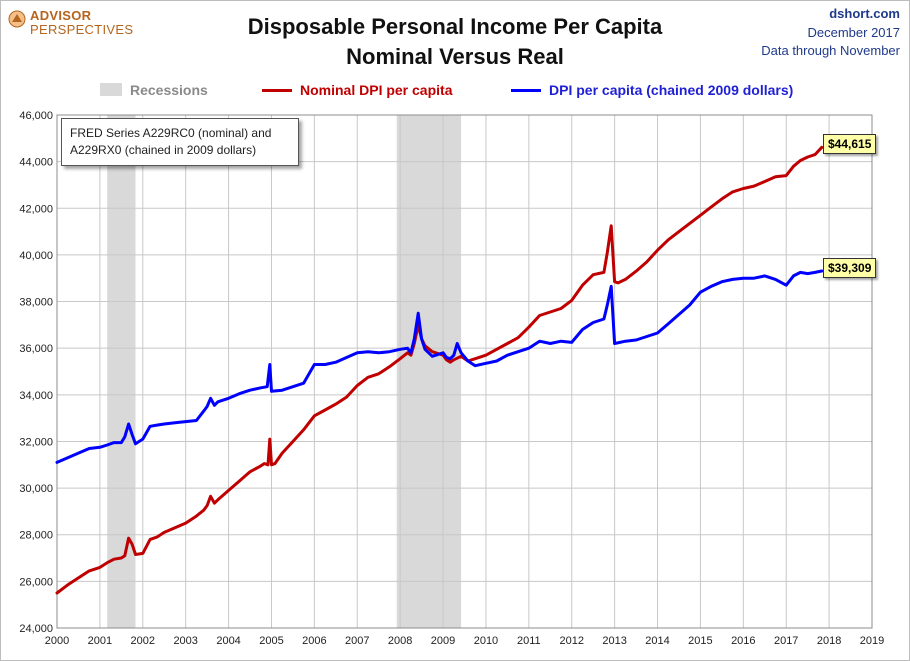 The height and width of the screenshot is (661, 910). What do you see at coordinates (271, 641) in the screenshot?
I see `x-tick-label: 2005` at bounding box center [271, 641].